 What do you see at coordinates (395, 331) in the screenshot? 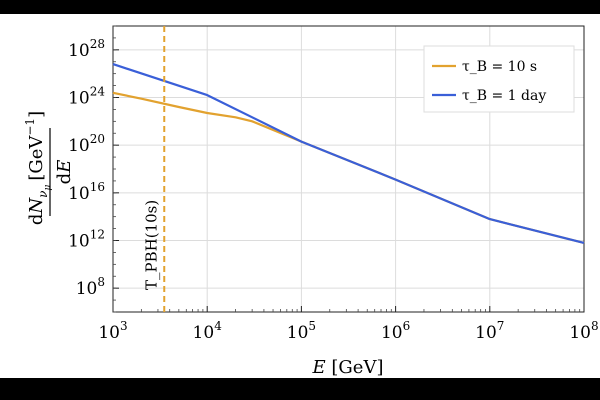
I see `x-tick-label: 10⁶` at bounding box center [395, 331].